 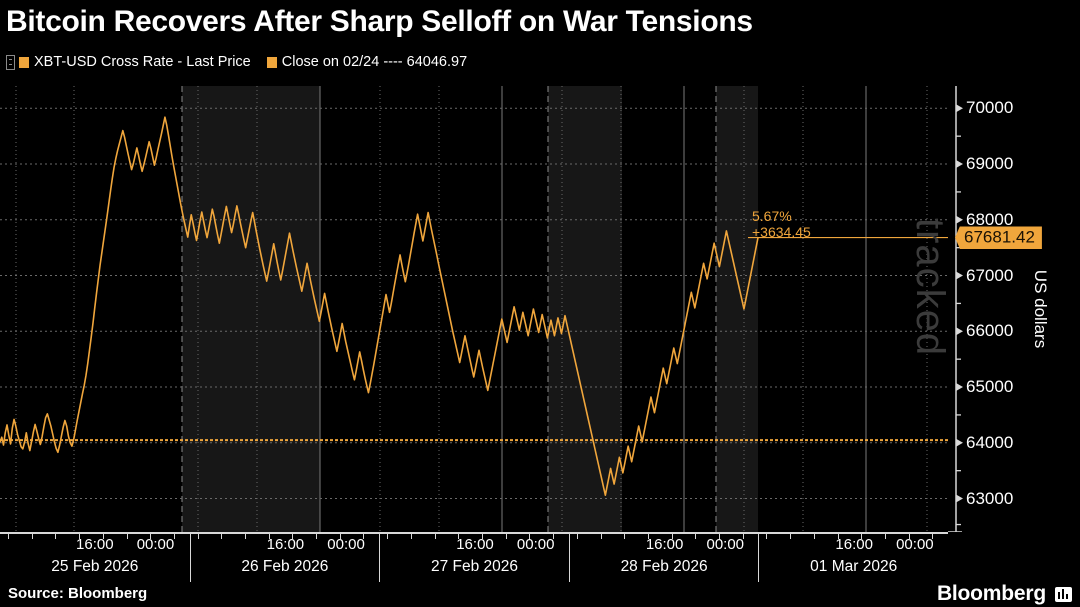 What do you see at coordinates (142, 62) in the screenshot?
I see `legend-label-series: XBT-USD Cross Rate - Last Price` at bounding box center [142, 62].